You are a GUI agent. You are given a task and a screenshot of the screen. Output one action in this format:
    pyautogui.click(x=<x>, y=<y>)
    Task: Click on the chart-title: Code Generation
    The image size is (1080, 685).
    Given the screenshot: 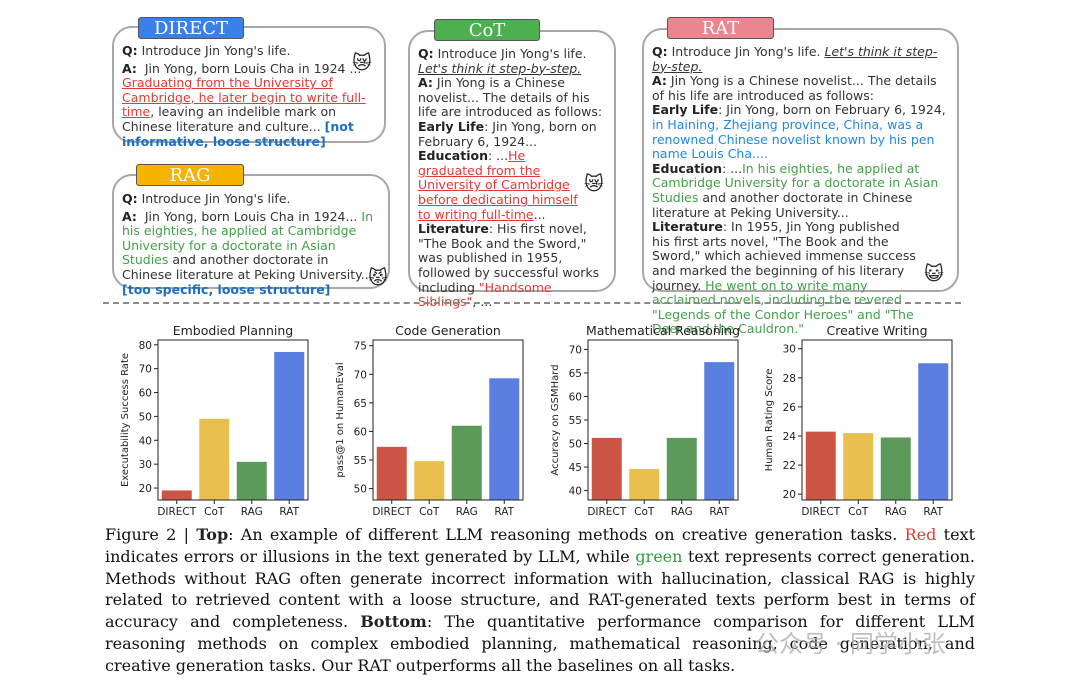 What is the action you would take?
    pyautogui.click(x=448, y=330)
    